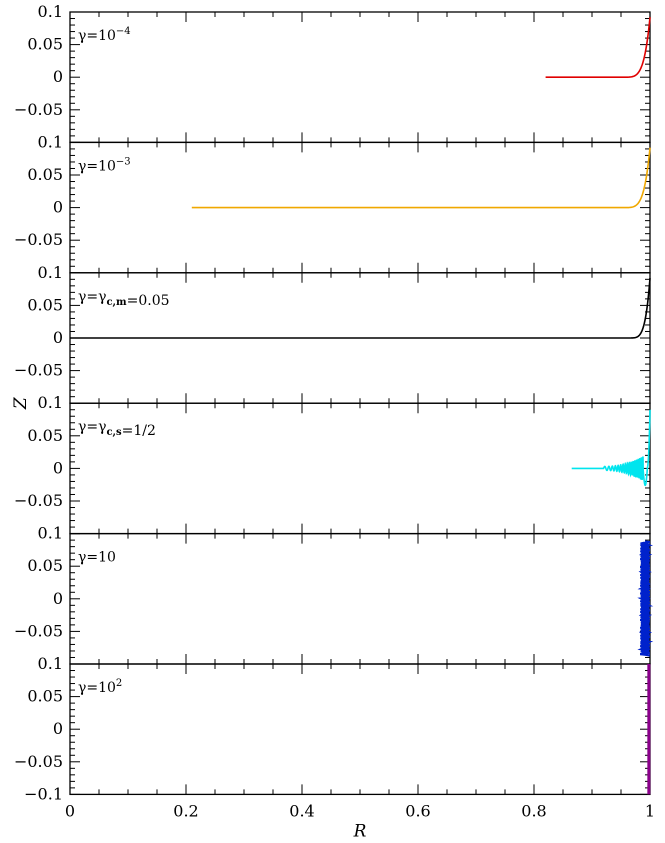 Image resolution: width=665 pixels, height=843 pixels. I want to click on x-tick-label: 0.4, so click(301, 810).